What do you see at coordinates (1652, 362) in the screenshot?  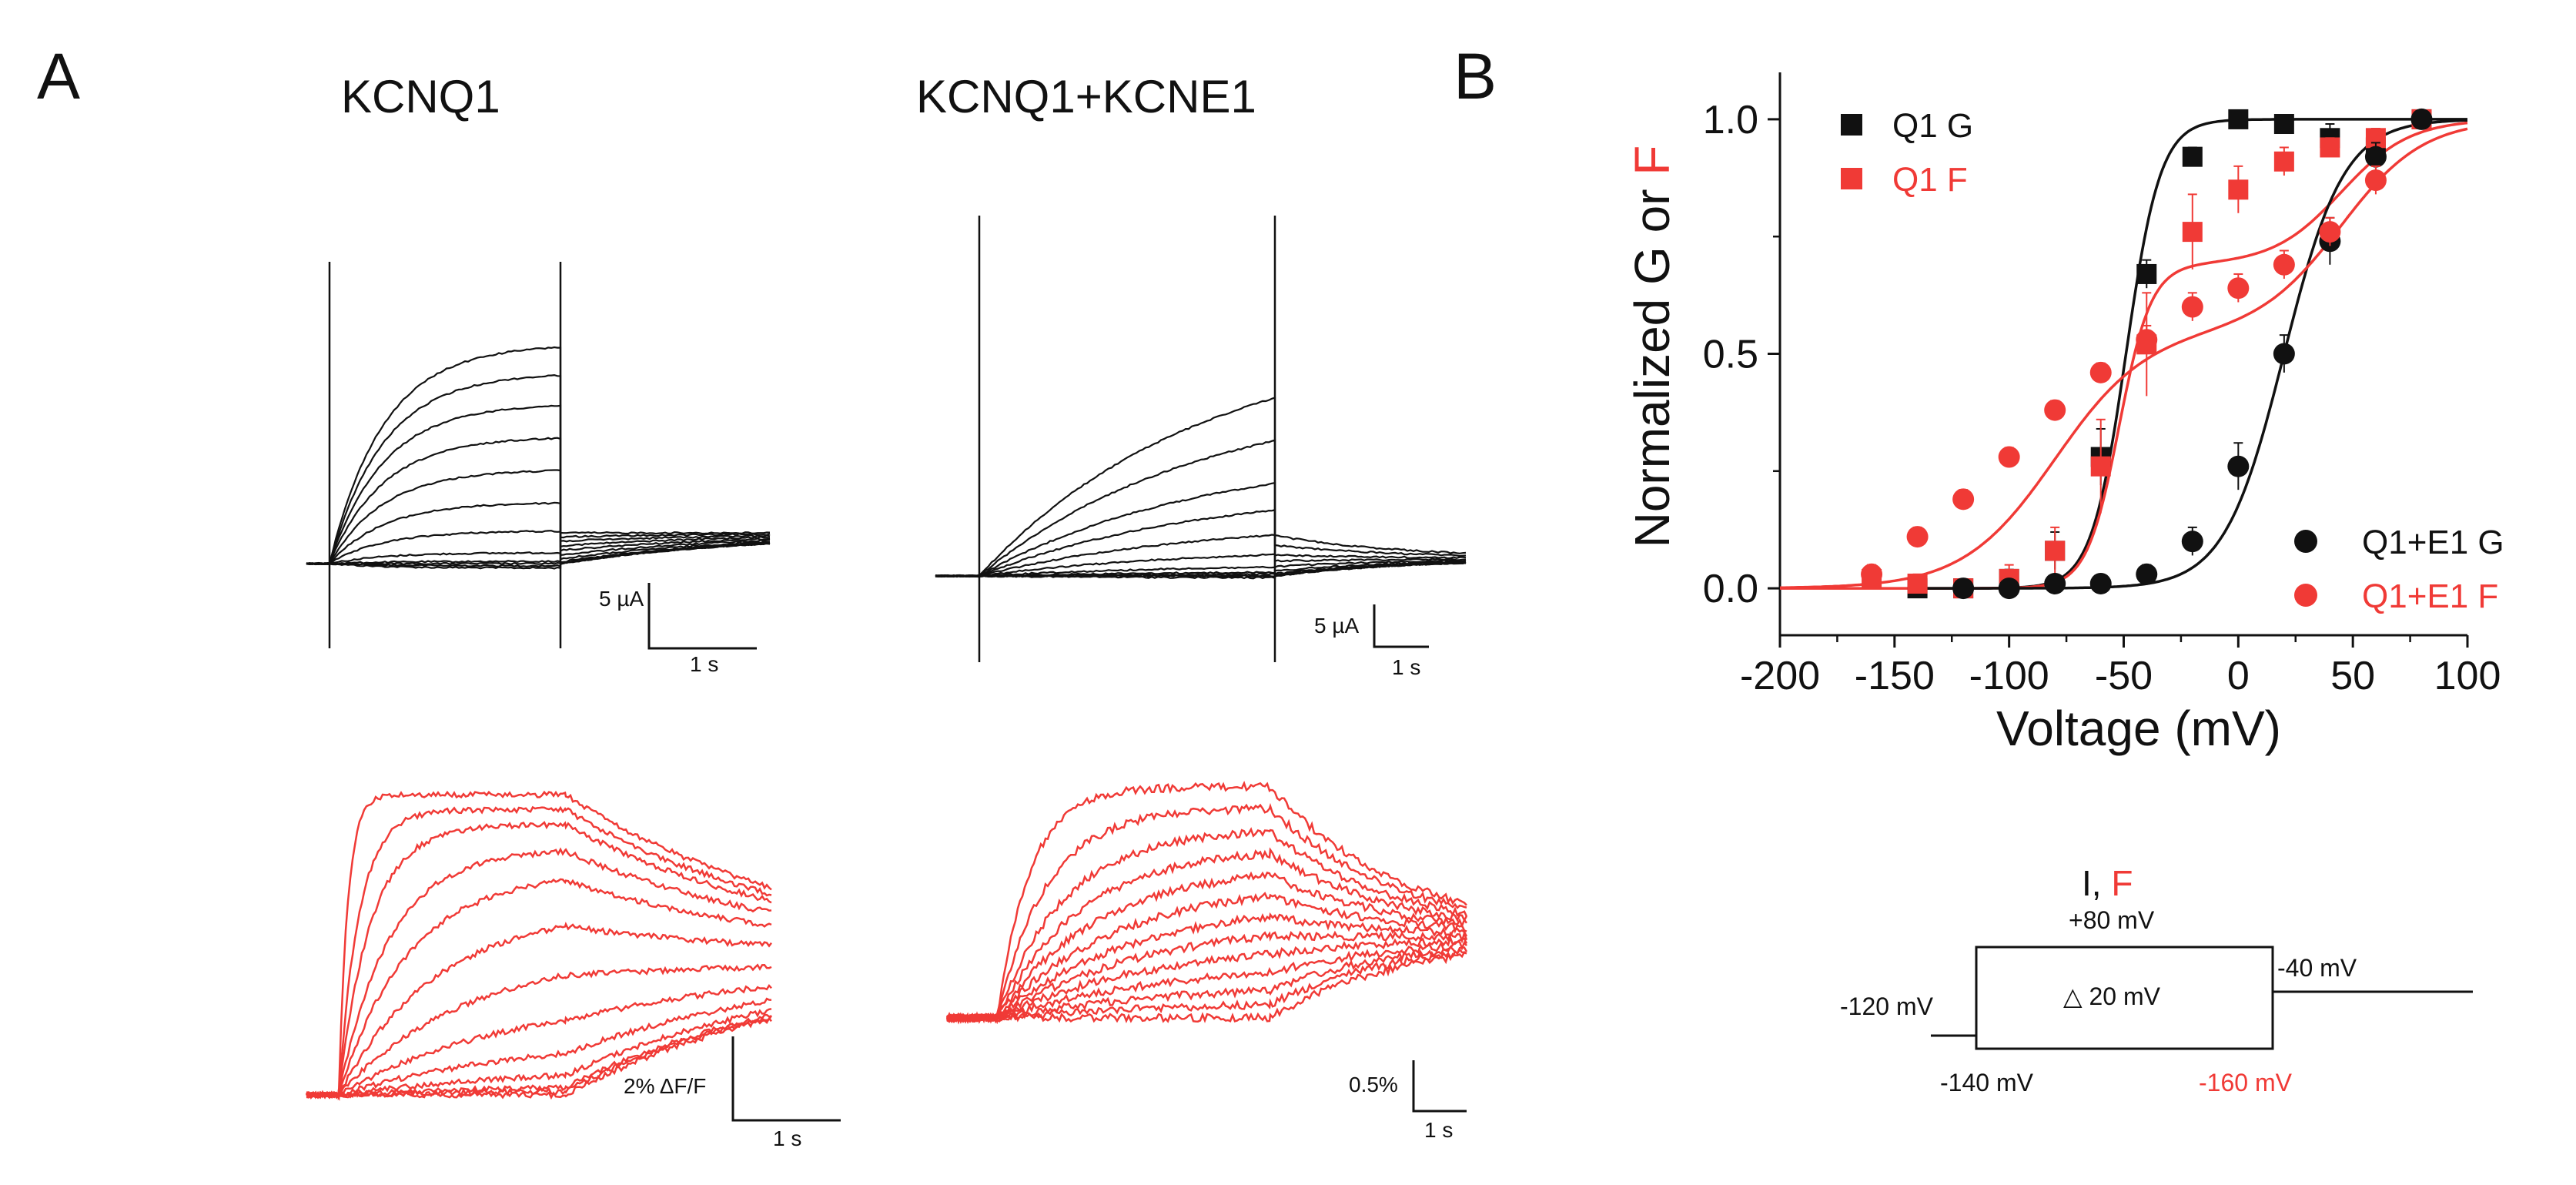 I see `y-axis-label-part: Normalized G or` at bounding box center [1652, 362].